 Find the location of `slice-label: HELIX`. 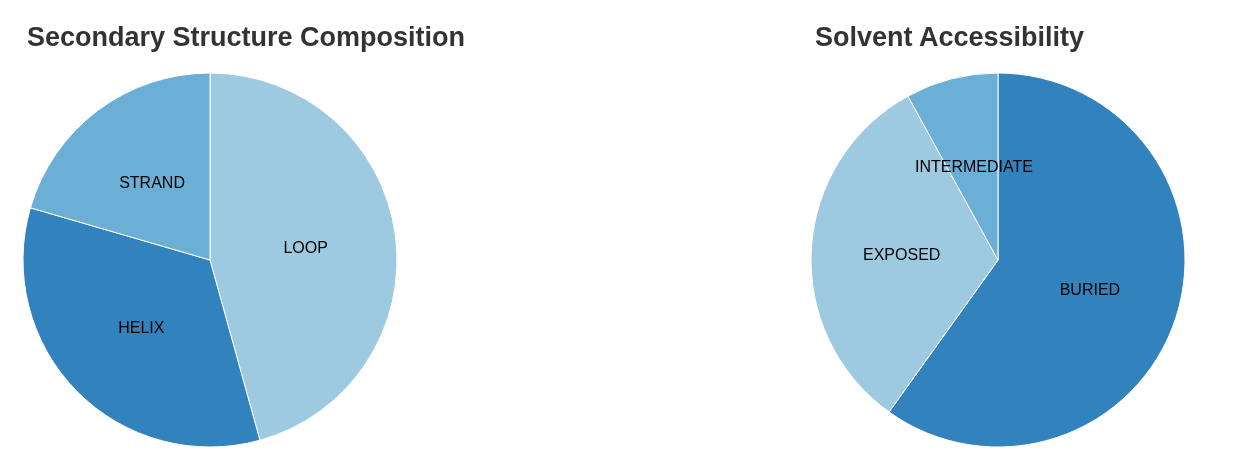

slice-label: HELIX is located at coordinates (141, 328).